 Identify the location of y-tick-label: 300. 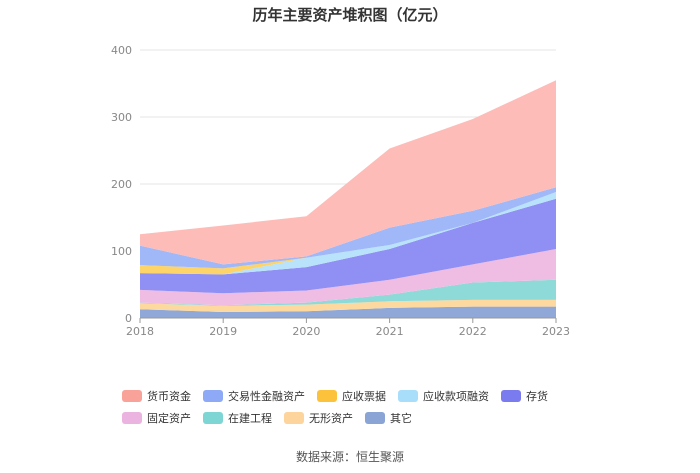
(121, 117).